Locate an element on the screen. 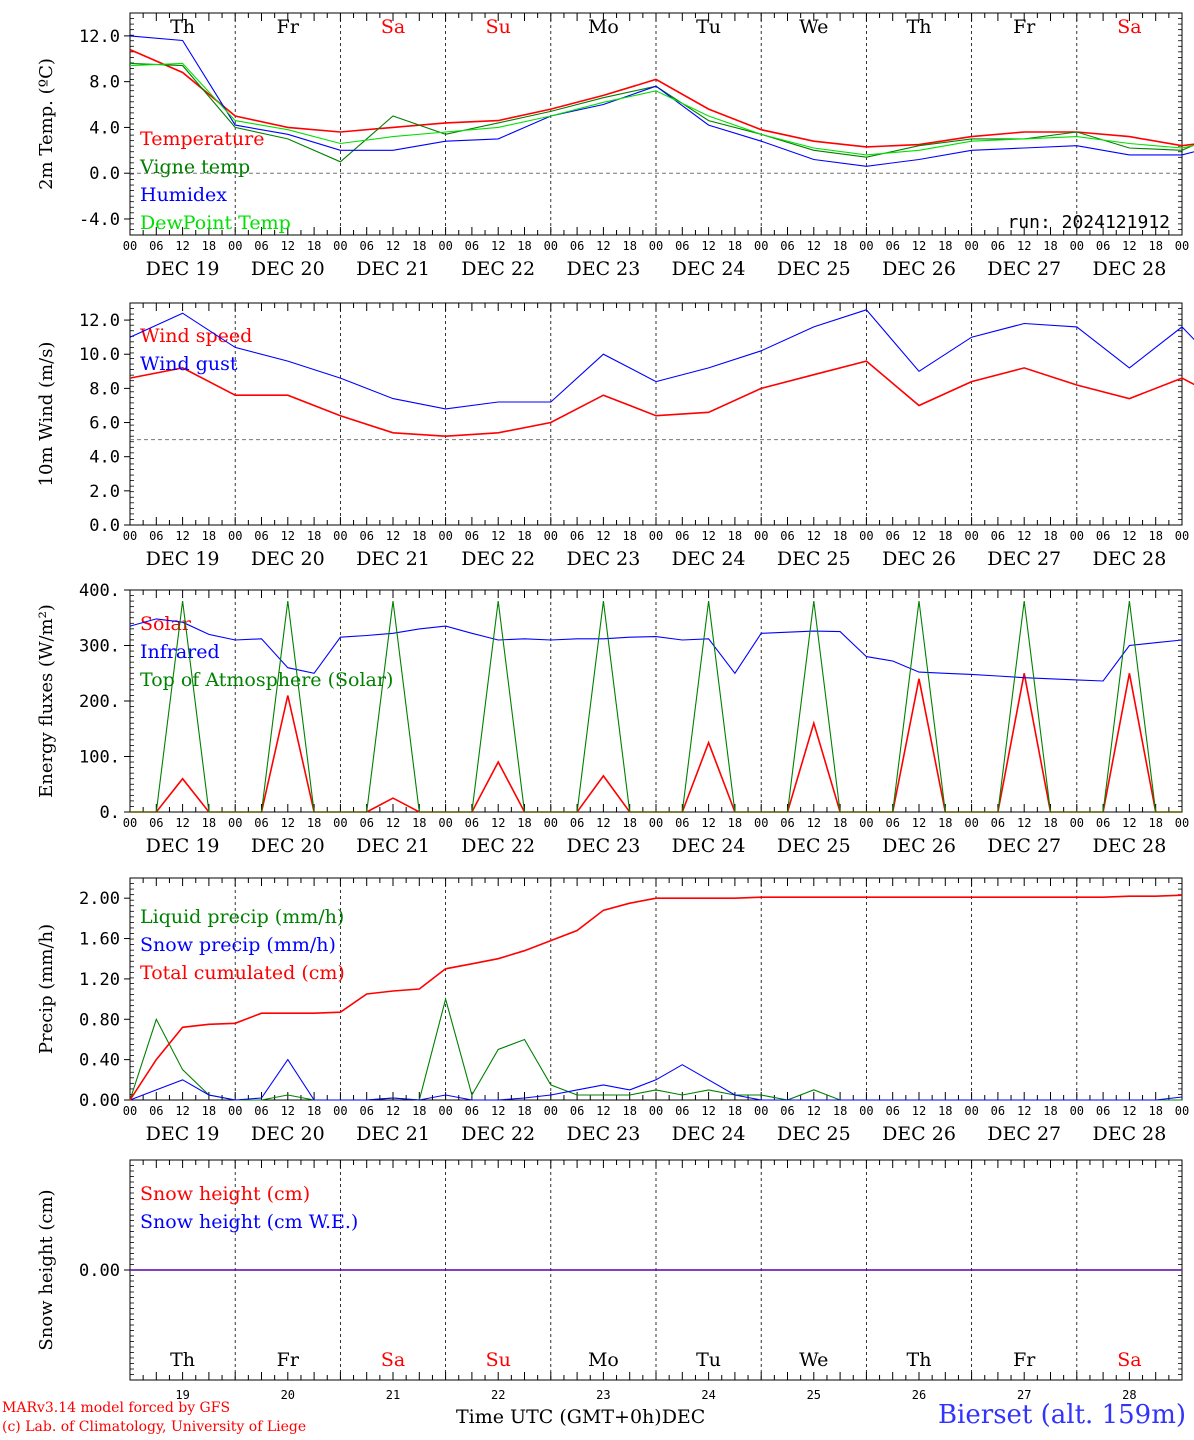 The width and height of the screenshot is (1194, 1440). date-label: DEC 28 is located at coordinates (1129, 846).